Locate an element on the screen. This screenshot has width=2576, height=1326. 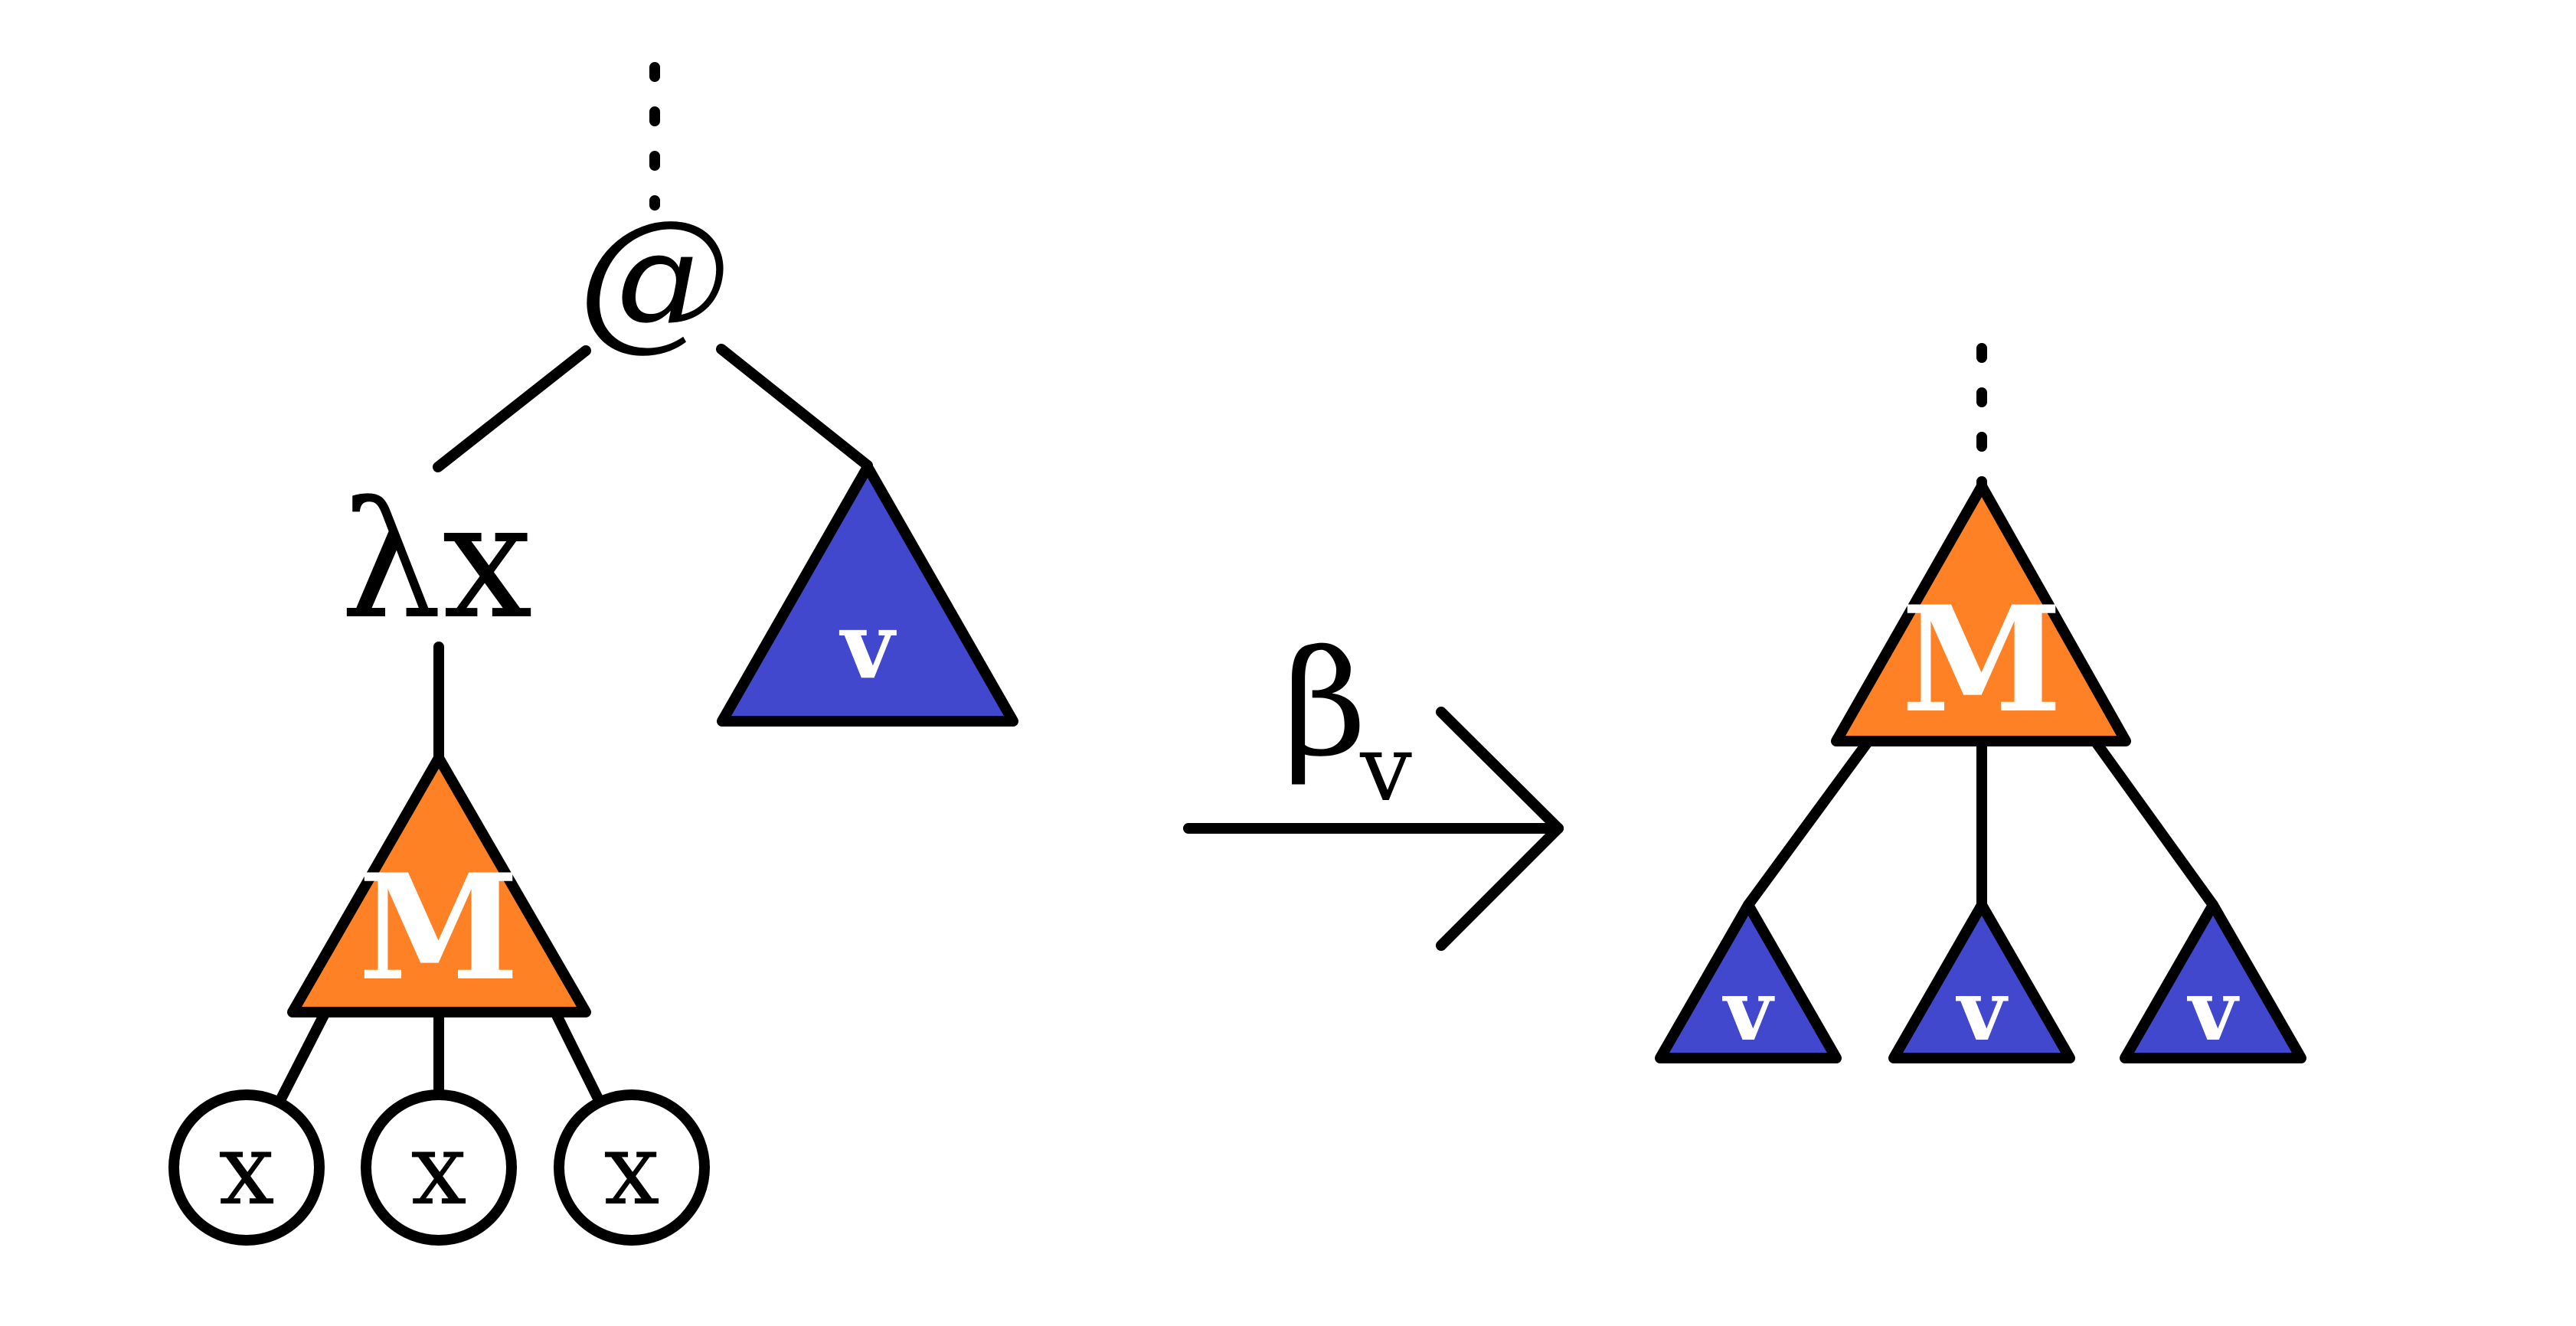
app-to-lambda-edge is located at coordinates (512, 409).